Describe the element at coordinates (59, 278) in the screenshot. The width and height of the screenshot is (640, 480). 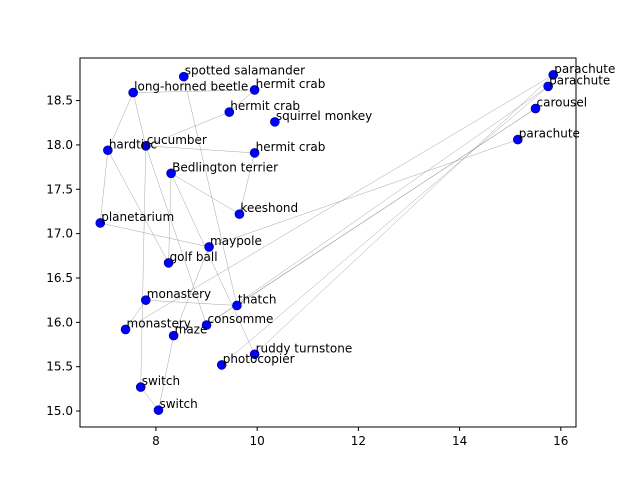
I see `y-tick-label: 16.5` at that location.